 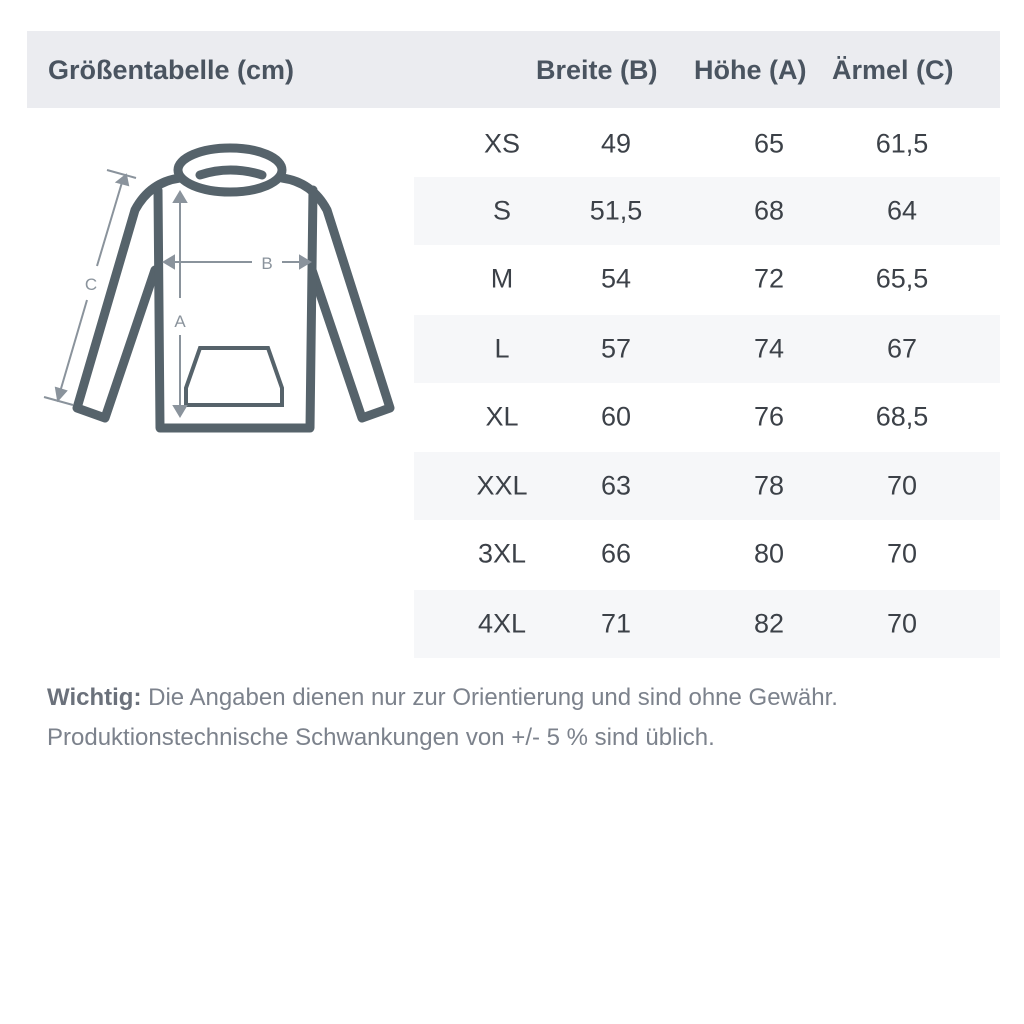 I want to click on value-cell: 76, so click(x=769, y=416).